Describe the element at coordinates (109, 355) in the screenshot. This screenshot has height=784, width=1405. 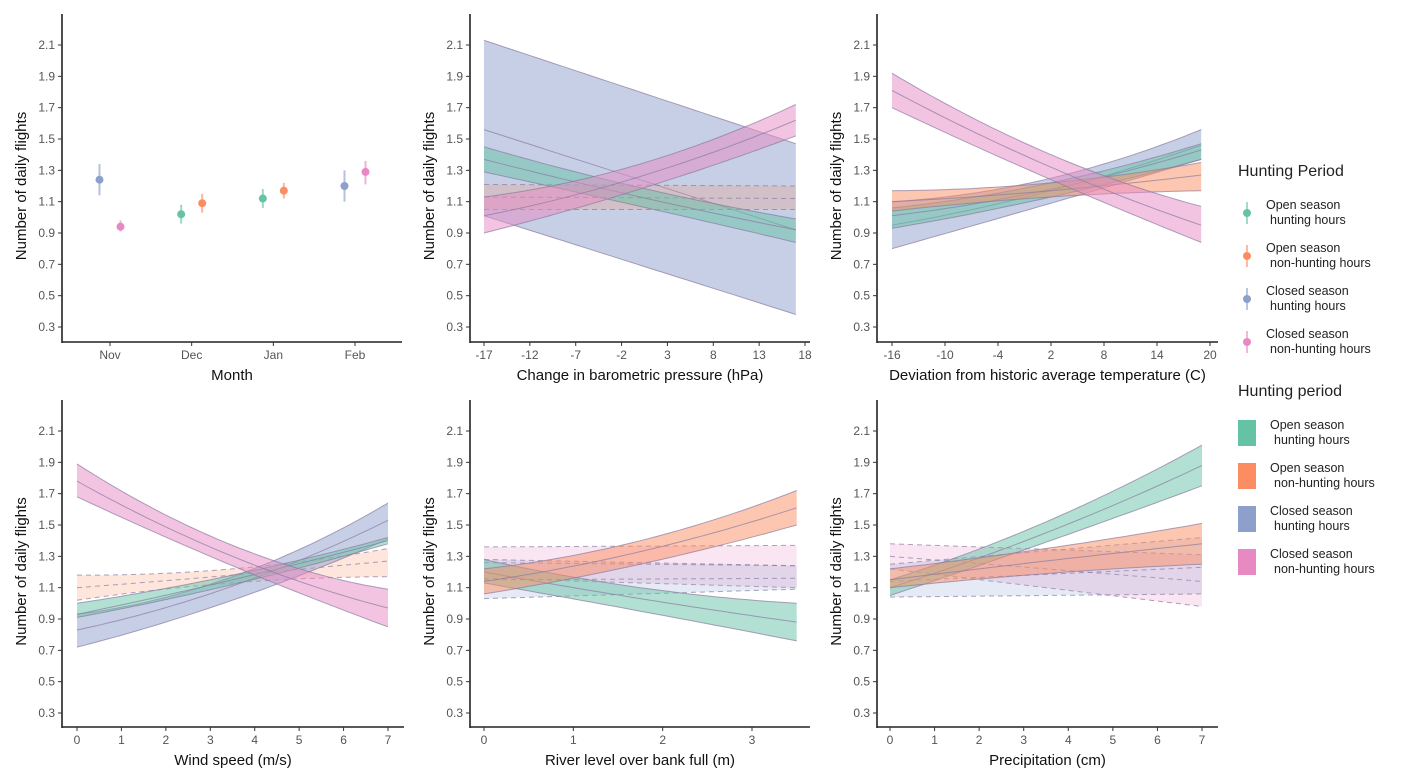
I see `x-tick-label: Nov` at that location.